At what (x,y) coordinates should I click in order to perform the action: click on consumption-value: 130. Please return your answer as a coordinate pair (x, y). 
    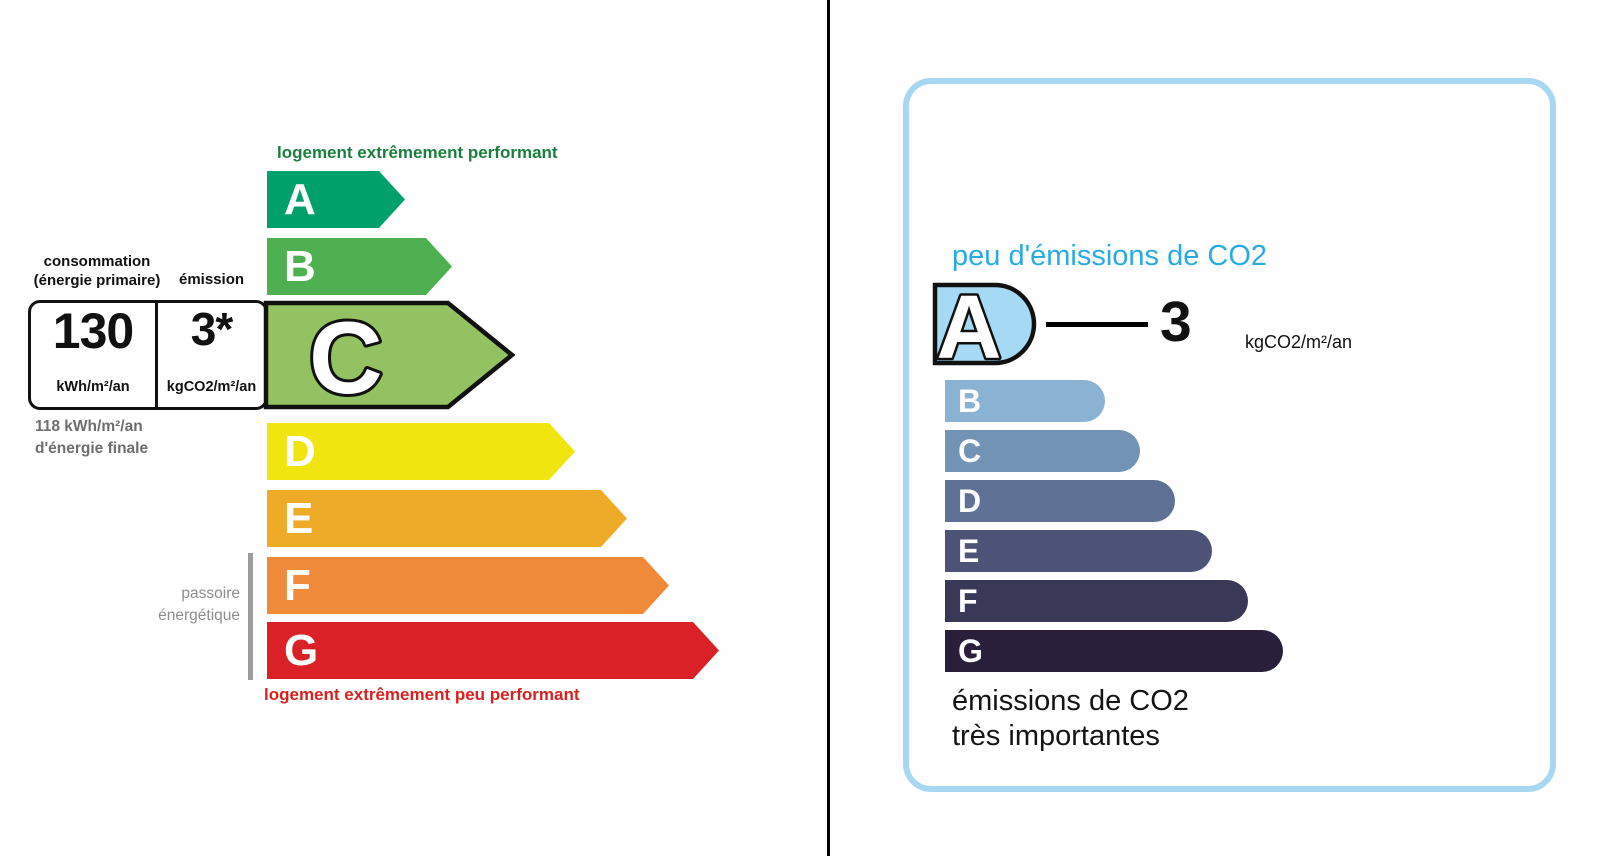
    Looking at the image, I should click on (93, 331).